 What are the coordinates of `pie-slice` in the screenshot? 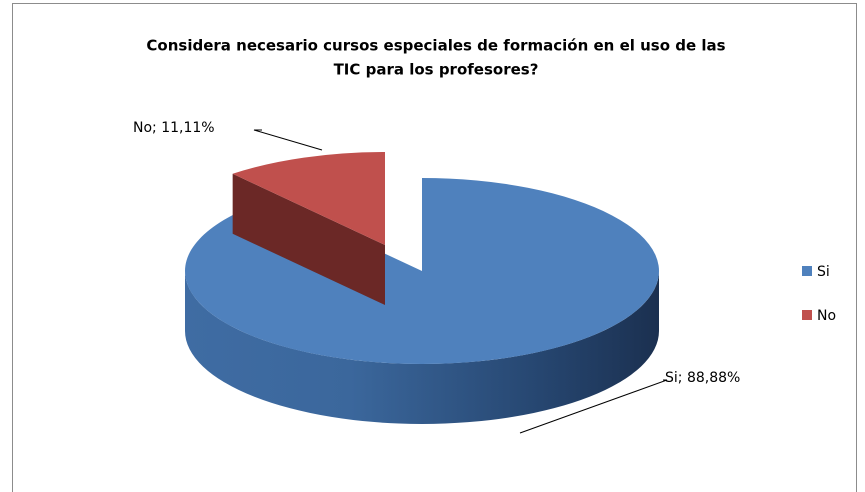 It's located at (308, 198).